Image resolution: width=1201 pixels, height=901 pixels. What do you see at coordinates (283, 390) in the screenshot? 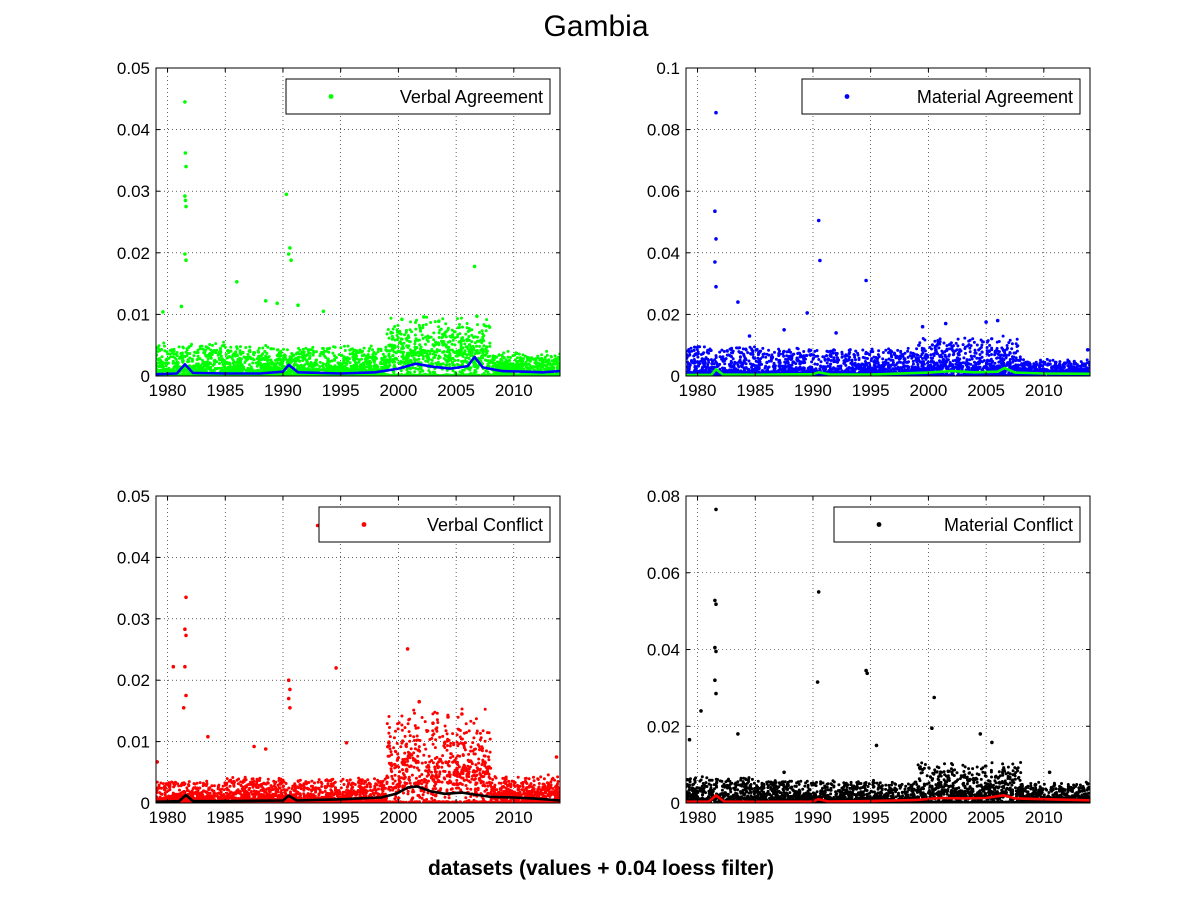
I see `x-tick-label: 1990` at bounding box center [283, 390].